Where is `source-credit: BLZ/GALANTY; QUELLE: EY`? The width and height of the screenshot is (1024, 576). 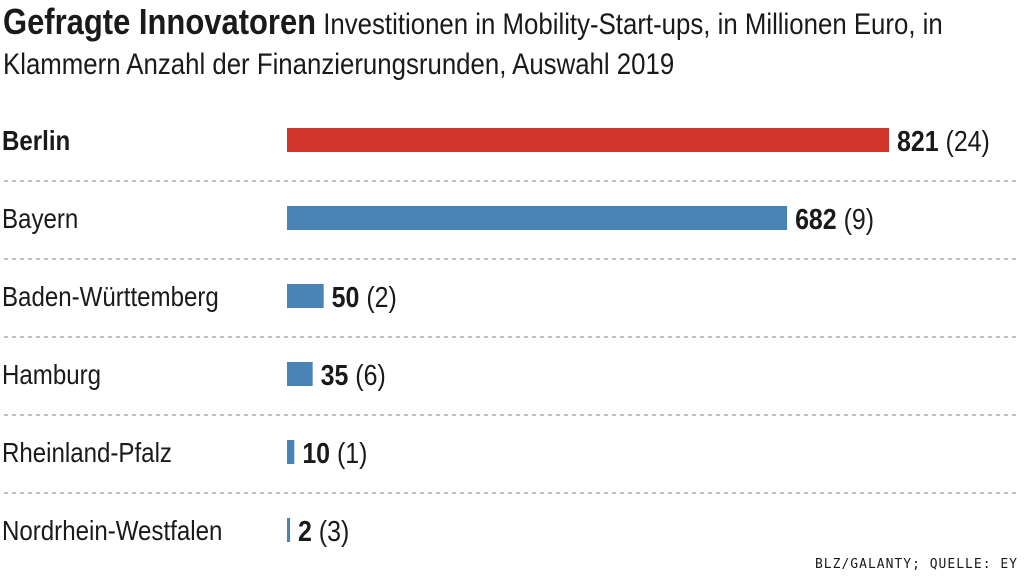 source-credit: BLZ/GALANTY; QUELLE: EY is located at coordinates (916, 564).